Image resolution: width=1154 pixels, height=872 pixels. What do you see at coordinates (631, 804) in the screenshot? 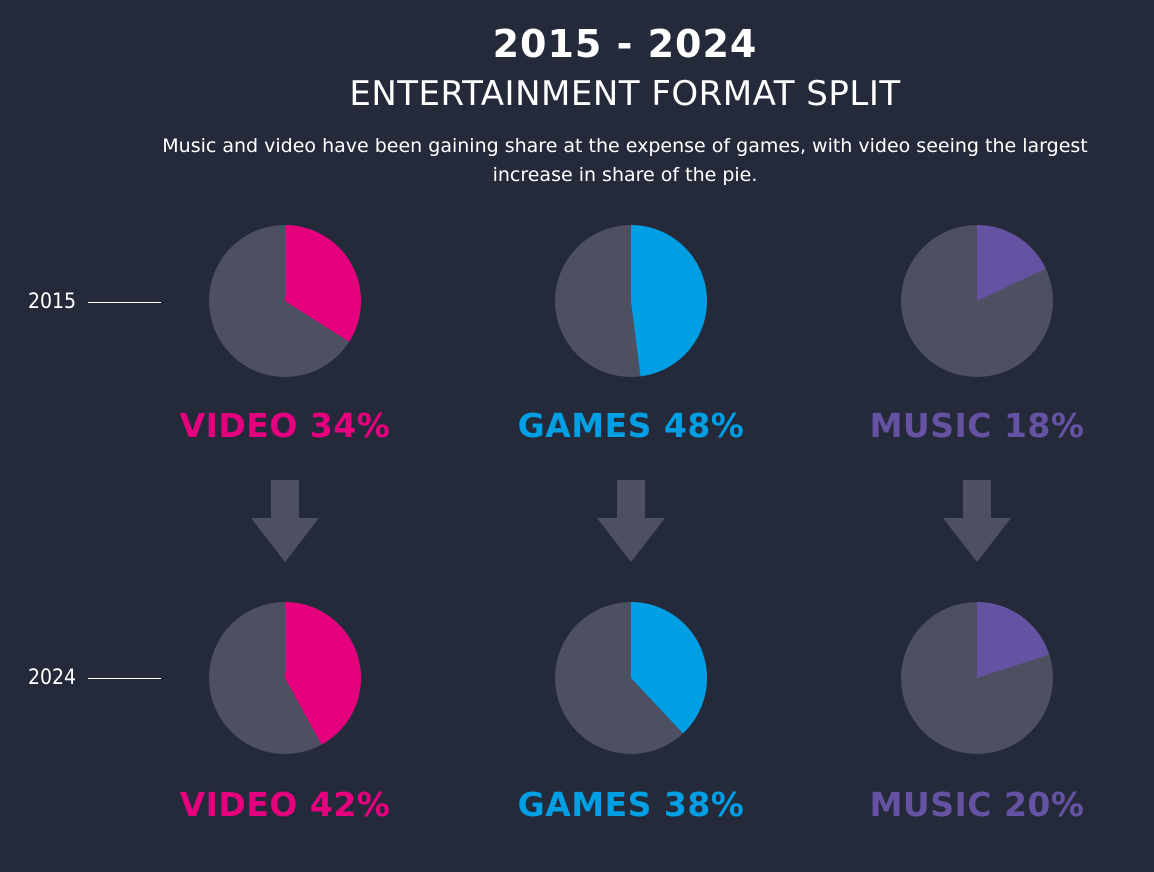
I see `label-games-2024: GAMES 38%` at bounding box center [631, 804].